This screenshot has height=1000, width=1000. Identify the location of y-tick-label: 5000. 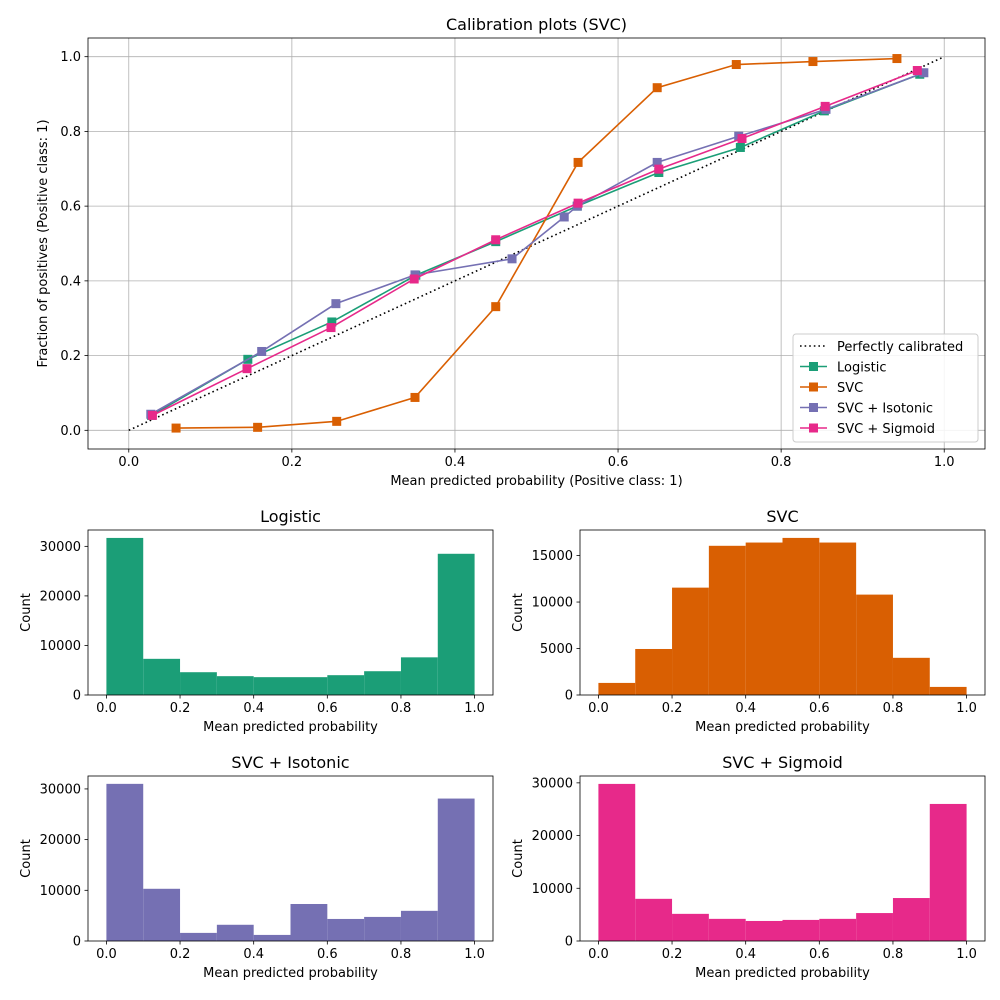
(556, 649).